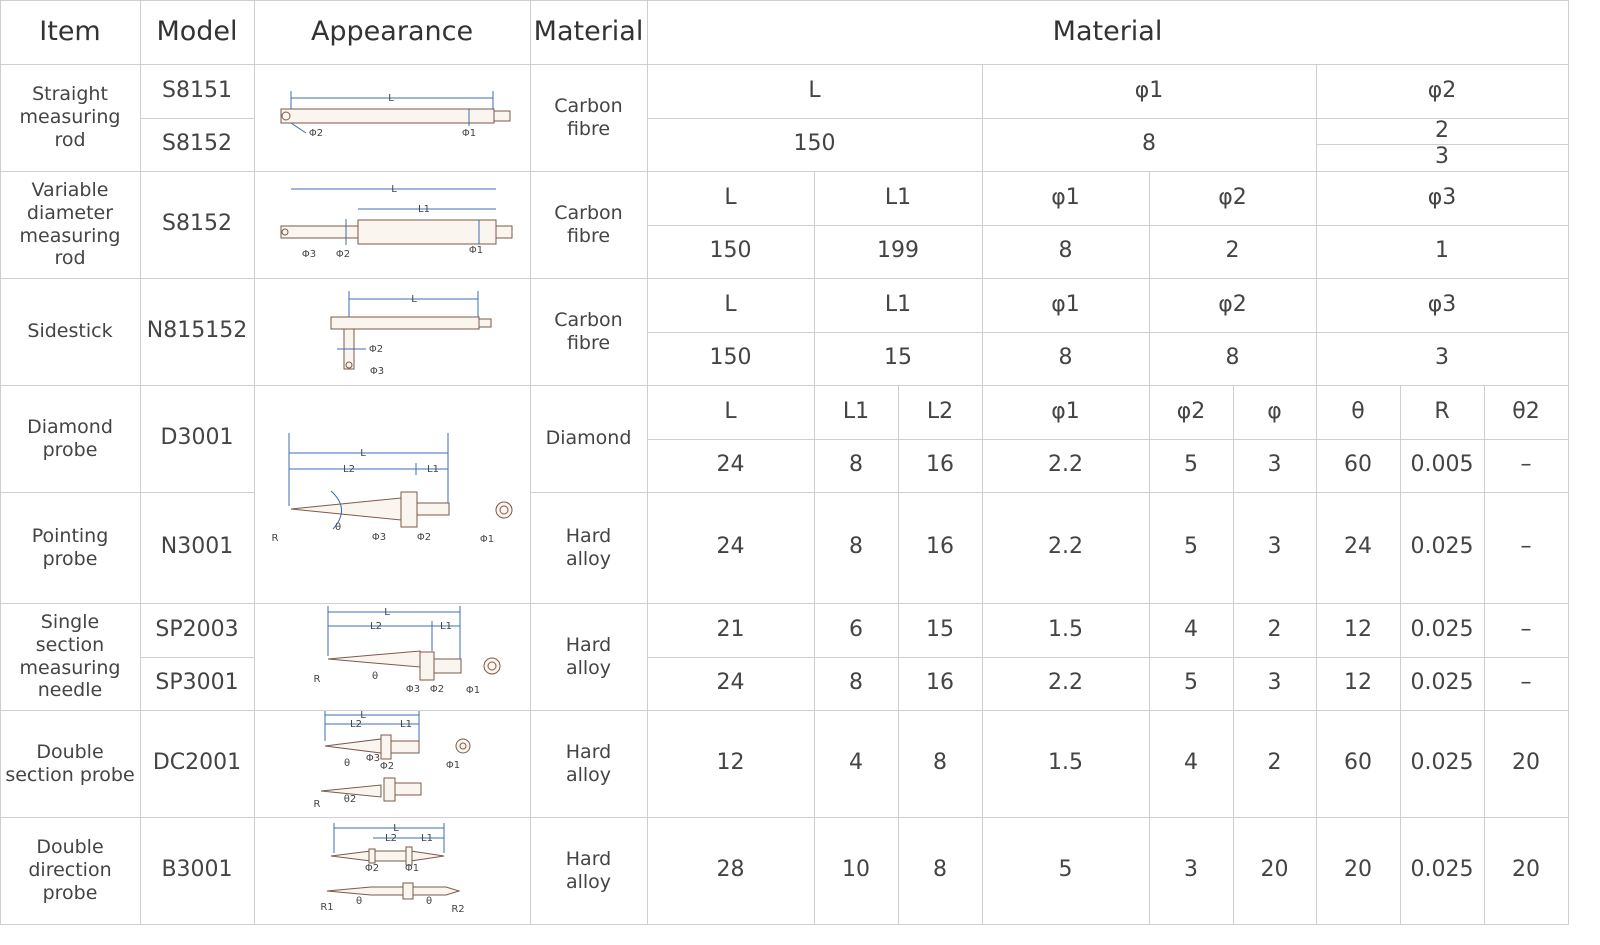 Image resolution: width=1600 pixels, height=945 pixels. I want to click on drawing-double-section: L L2 L1 θ Φ3 Φ2 Φ1 R θ2, so click(392, 760).